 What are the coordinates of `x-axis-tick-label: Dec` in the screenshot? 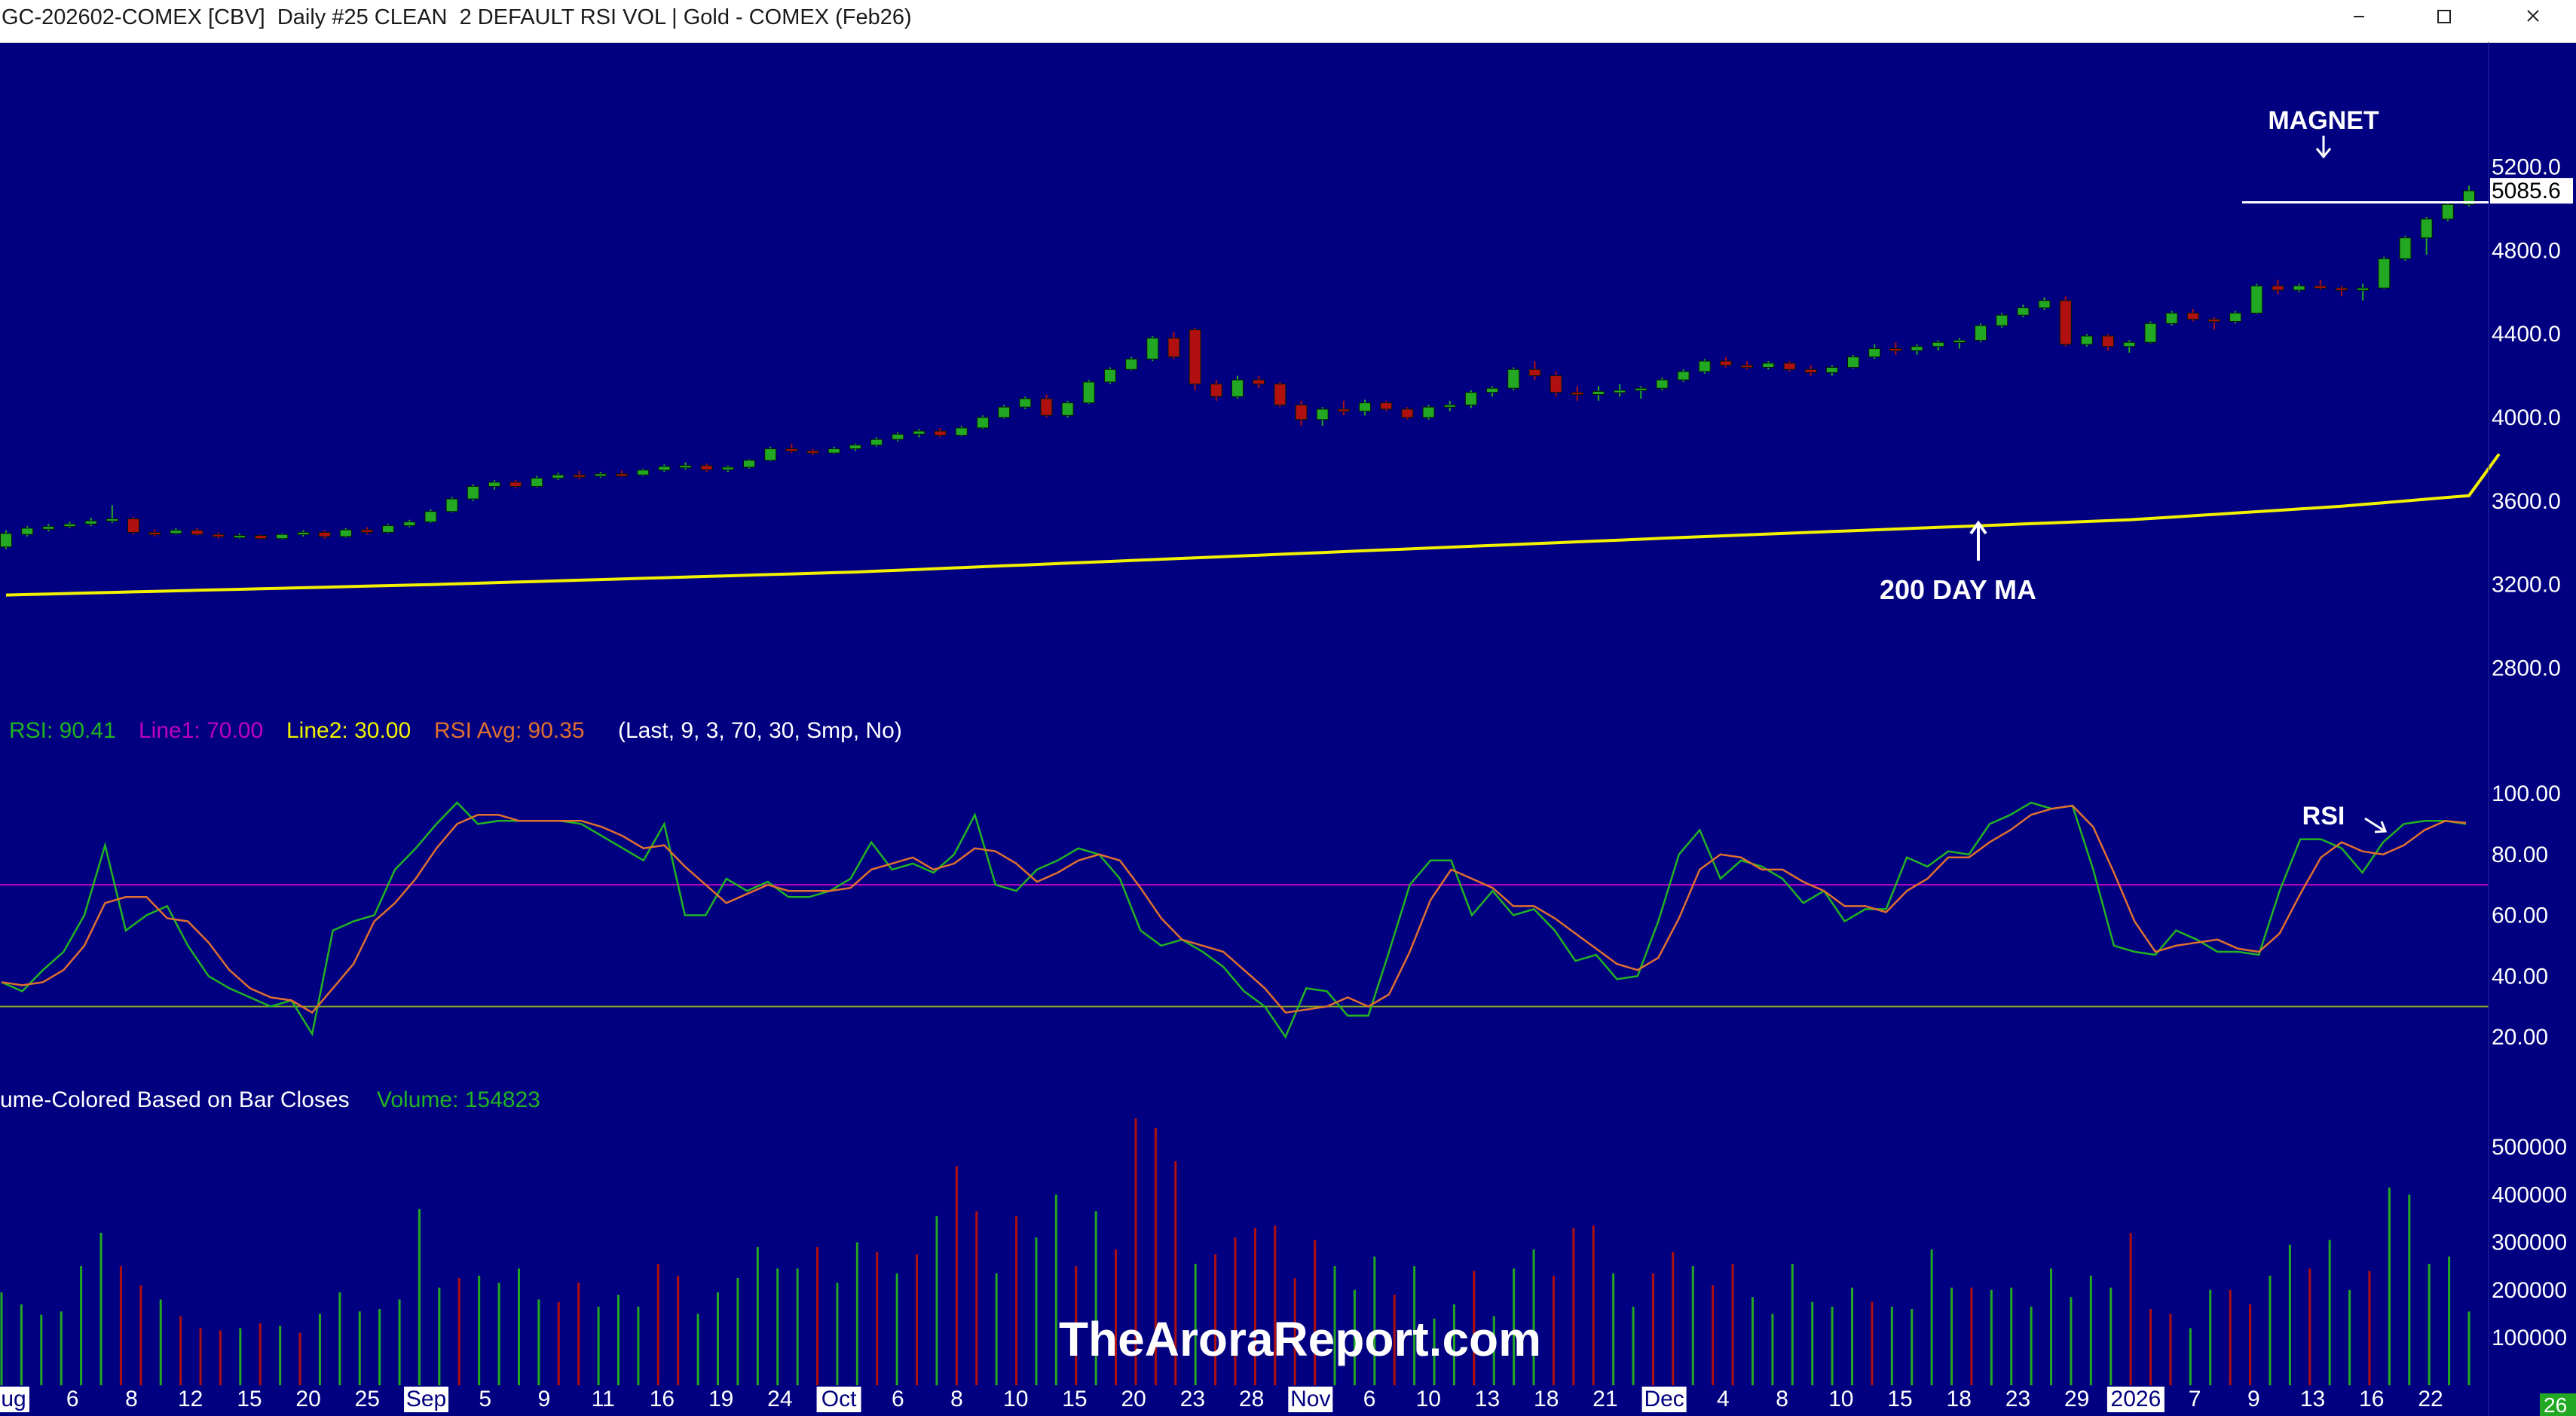 It's located at (1664, 1399).